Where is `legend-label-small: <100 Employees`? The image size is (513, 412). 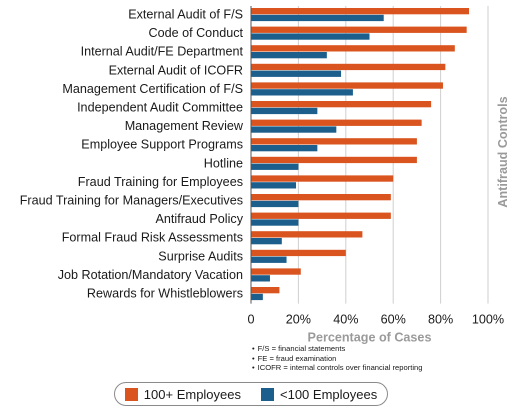 legend-label-small: <100 Employees is located at coordinates (329, 394).